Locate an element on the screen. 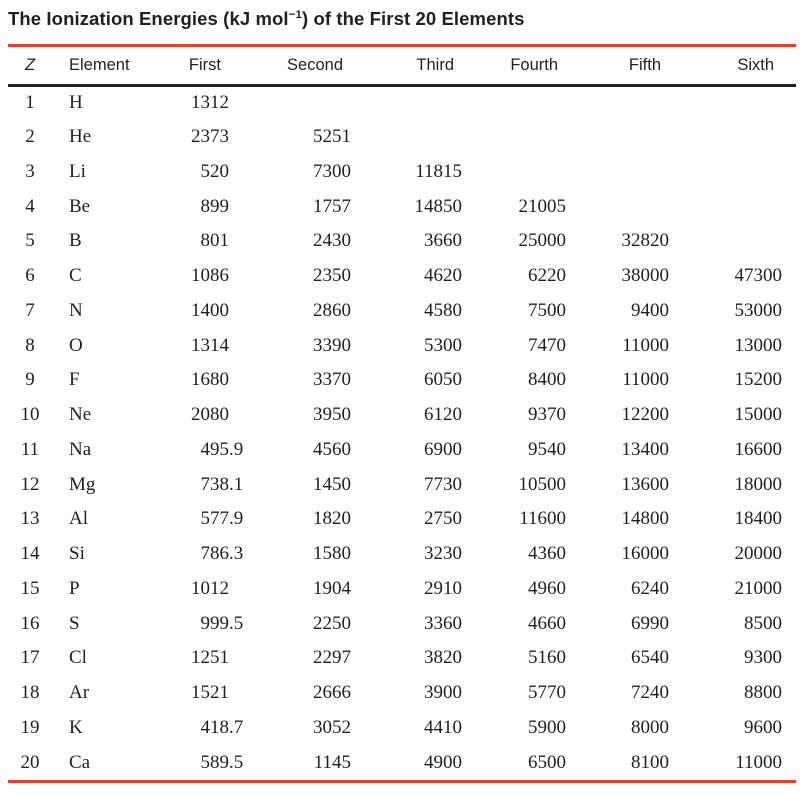 This screenshot has height=797, width=804. cell-value: 3900 is located at coordinates (443, 693).